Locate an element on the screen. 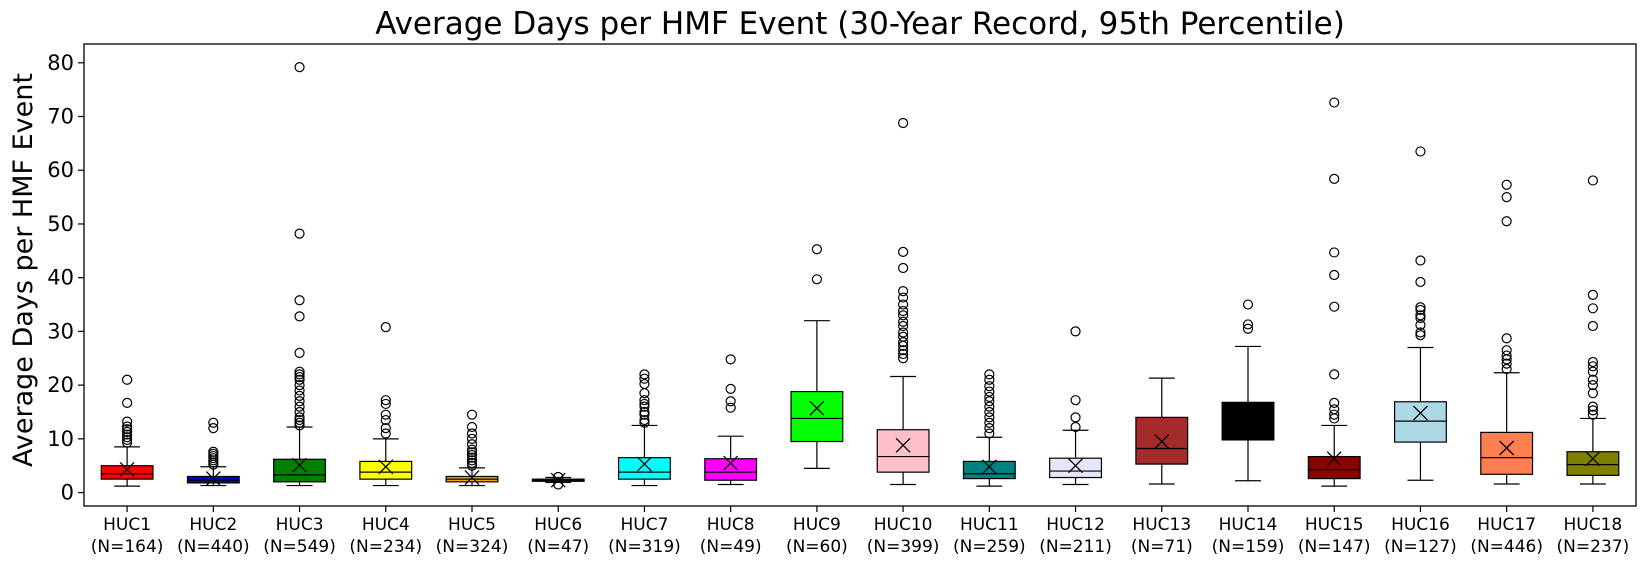 The image size is (1646, 567). x-tick-sublabel: (N=60) is located at coordinates (817, 547).